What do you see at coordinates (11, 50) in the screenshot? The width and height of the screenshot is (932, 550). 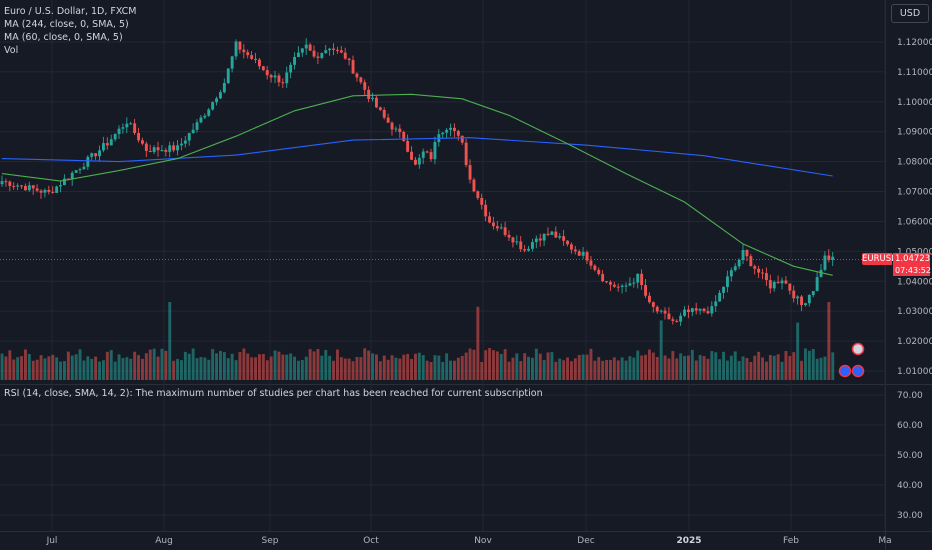 I see `legend-volume: Vol` at bounding box center [11, 50].